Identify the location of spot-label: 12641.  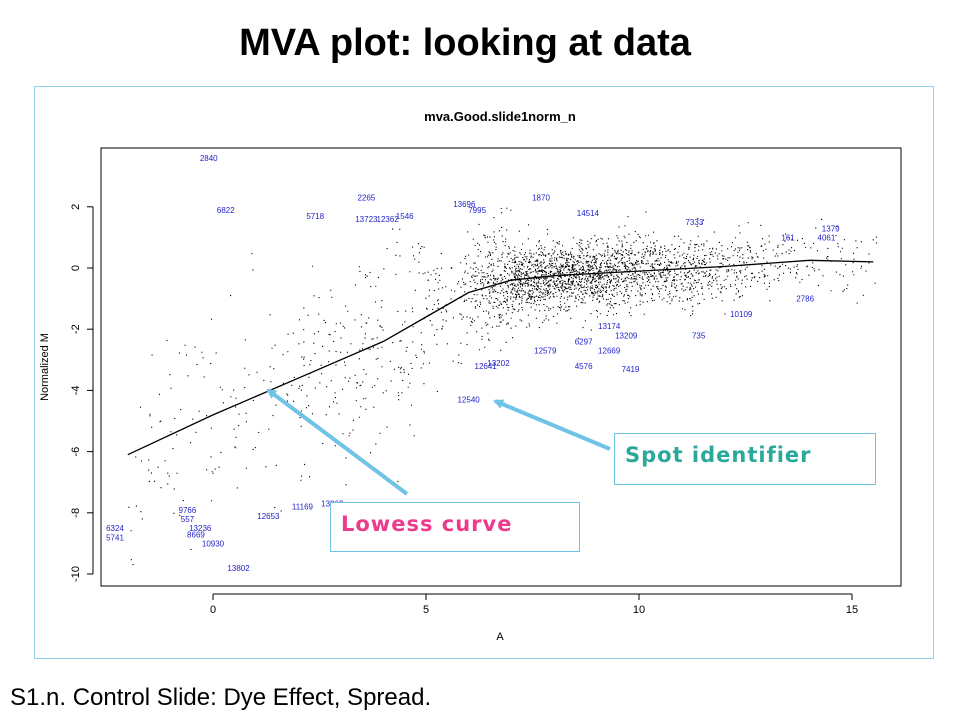
(486, 366).